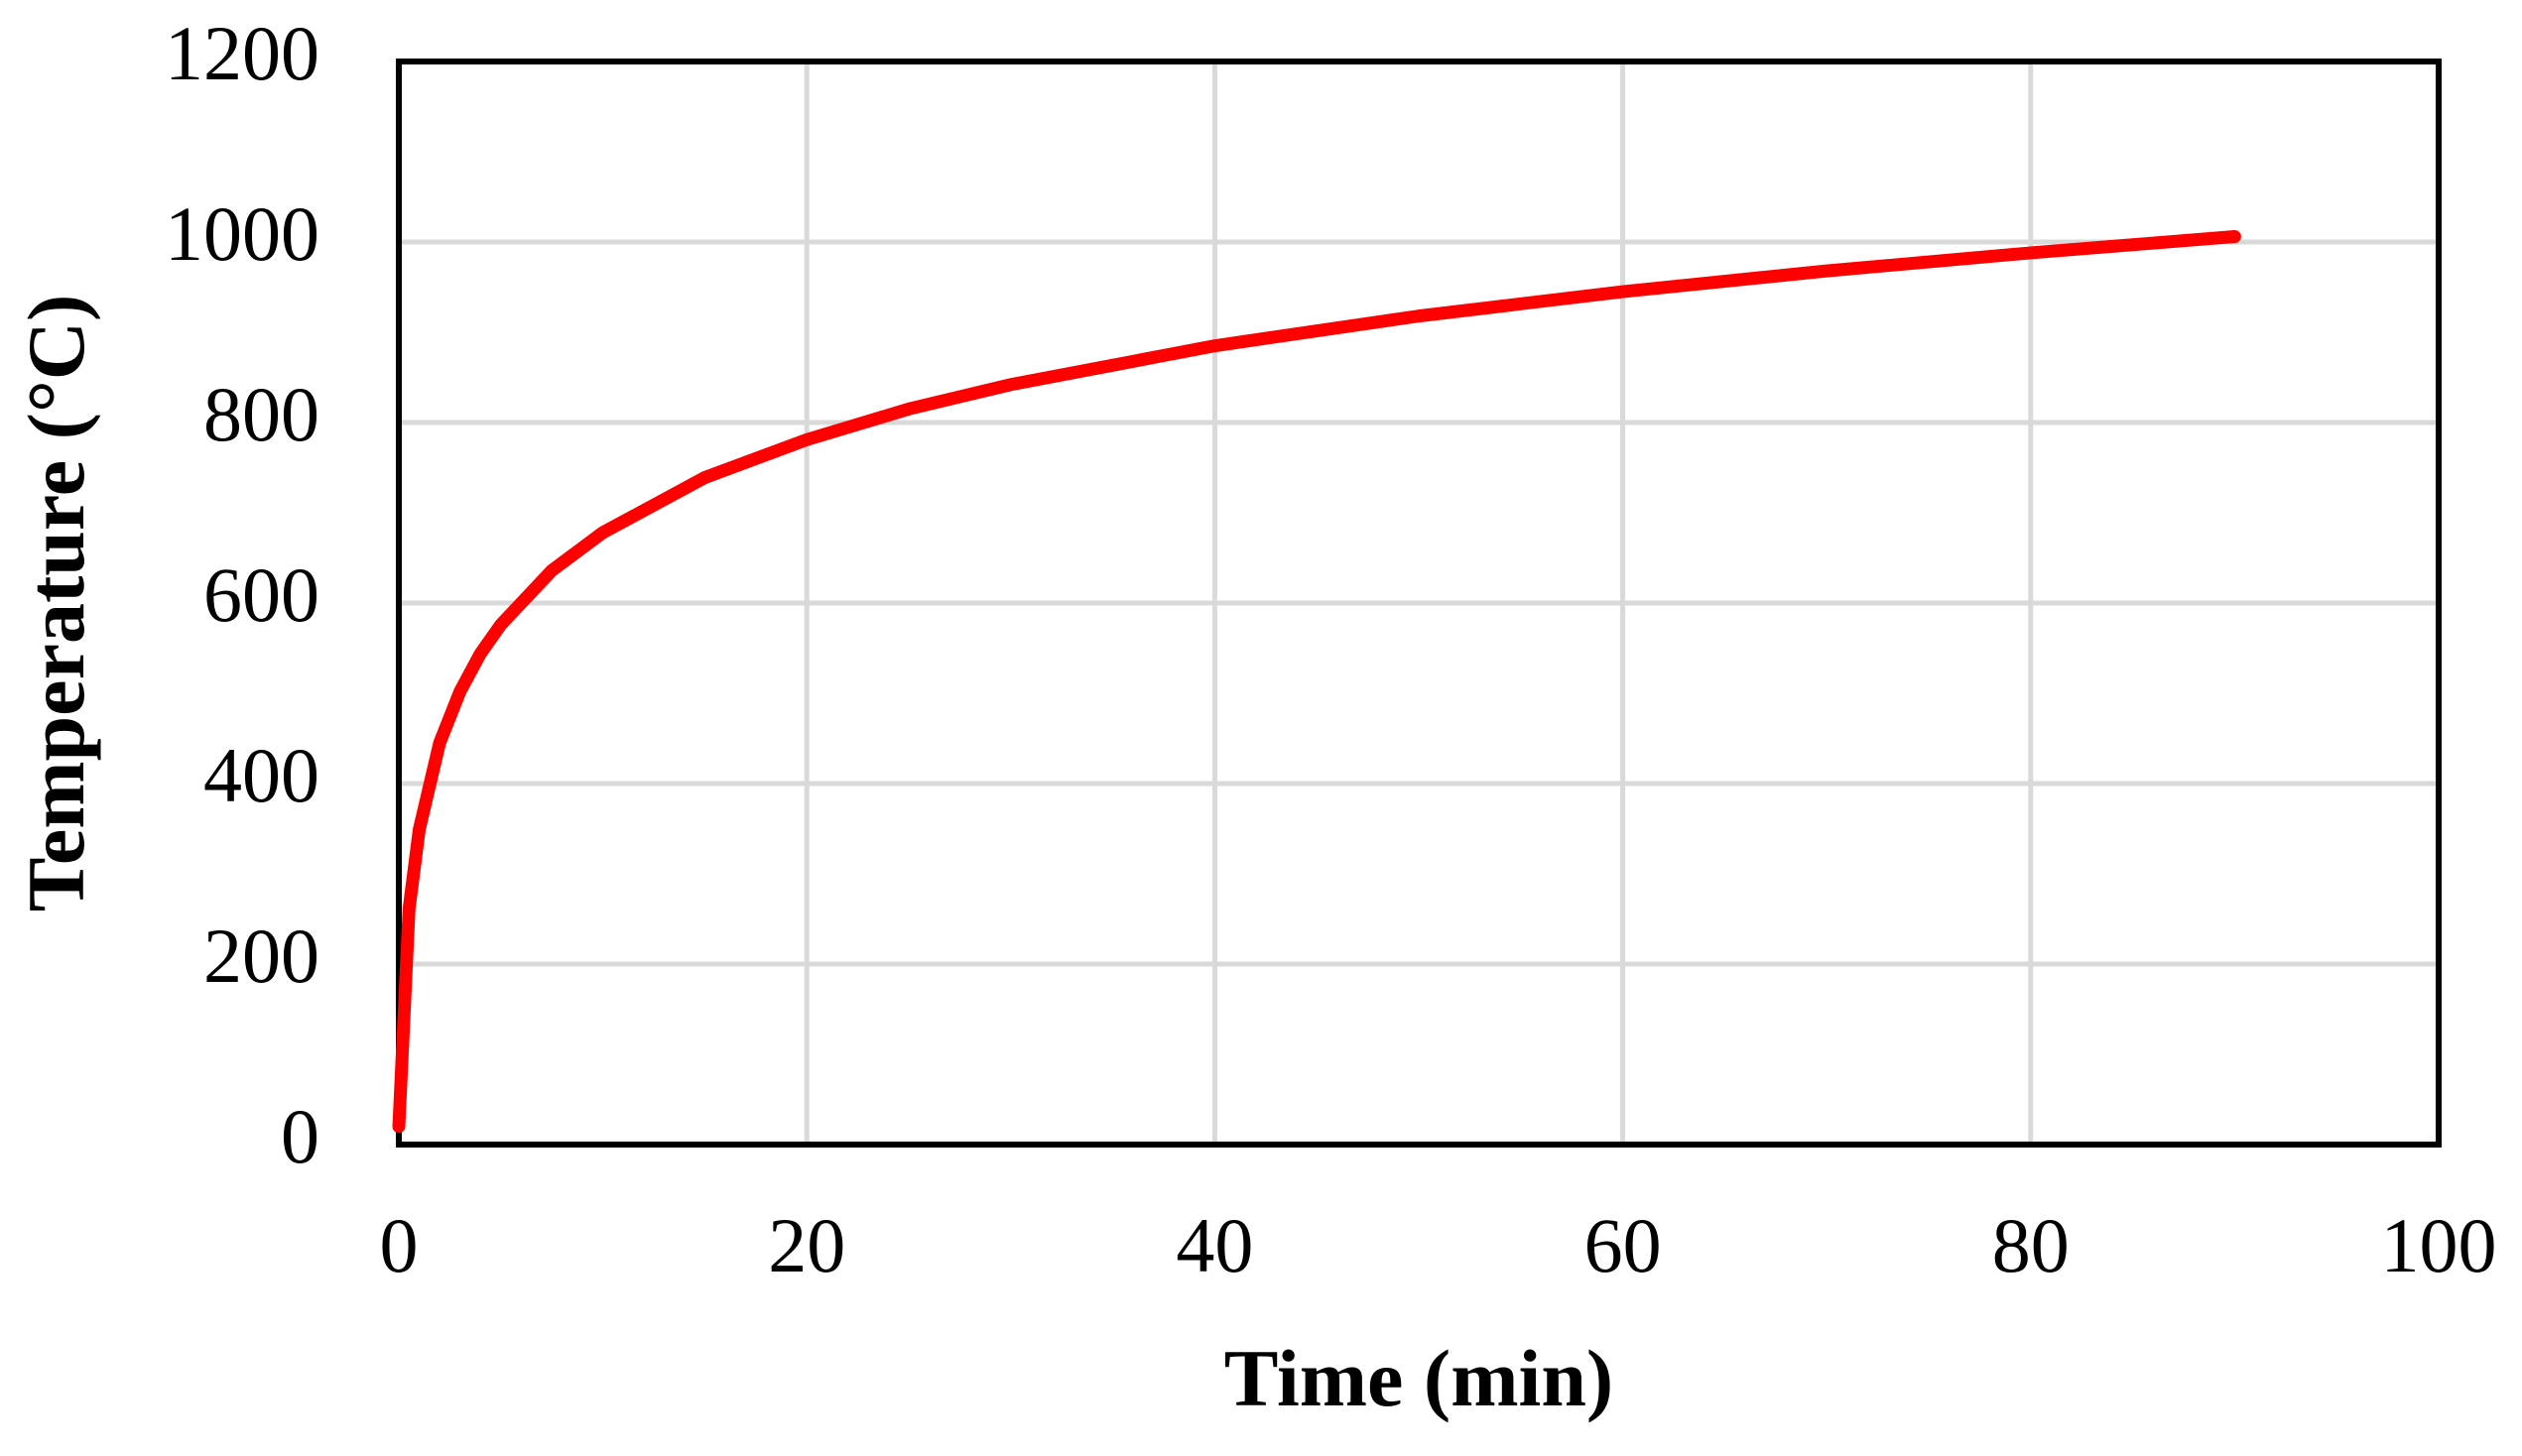 The height and width of the screenshot is (1456, 2522). I want to click on x-axis-title: Time (min), so click(1419, 1378).